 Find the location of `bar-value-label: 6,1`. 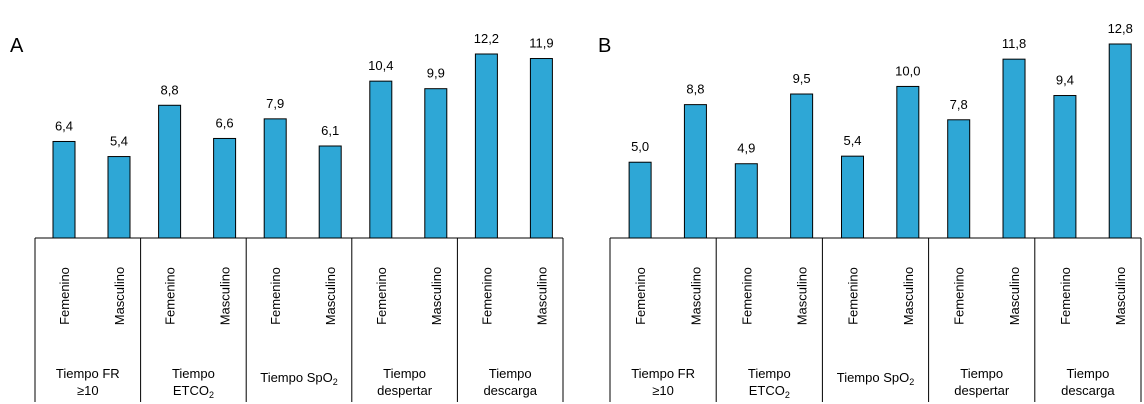

bar-value-label: 6,1 is located at coordinates (330, 130).